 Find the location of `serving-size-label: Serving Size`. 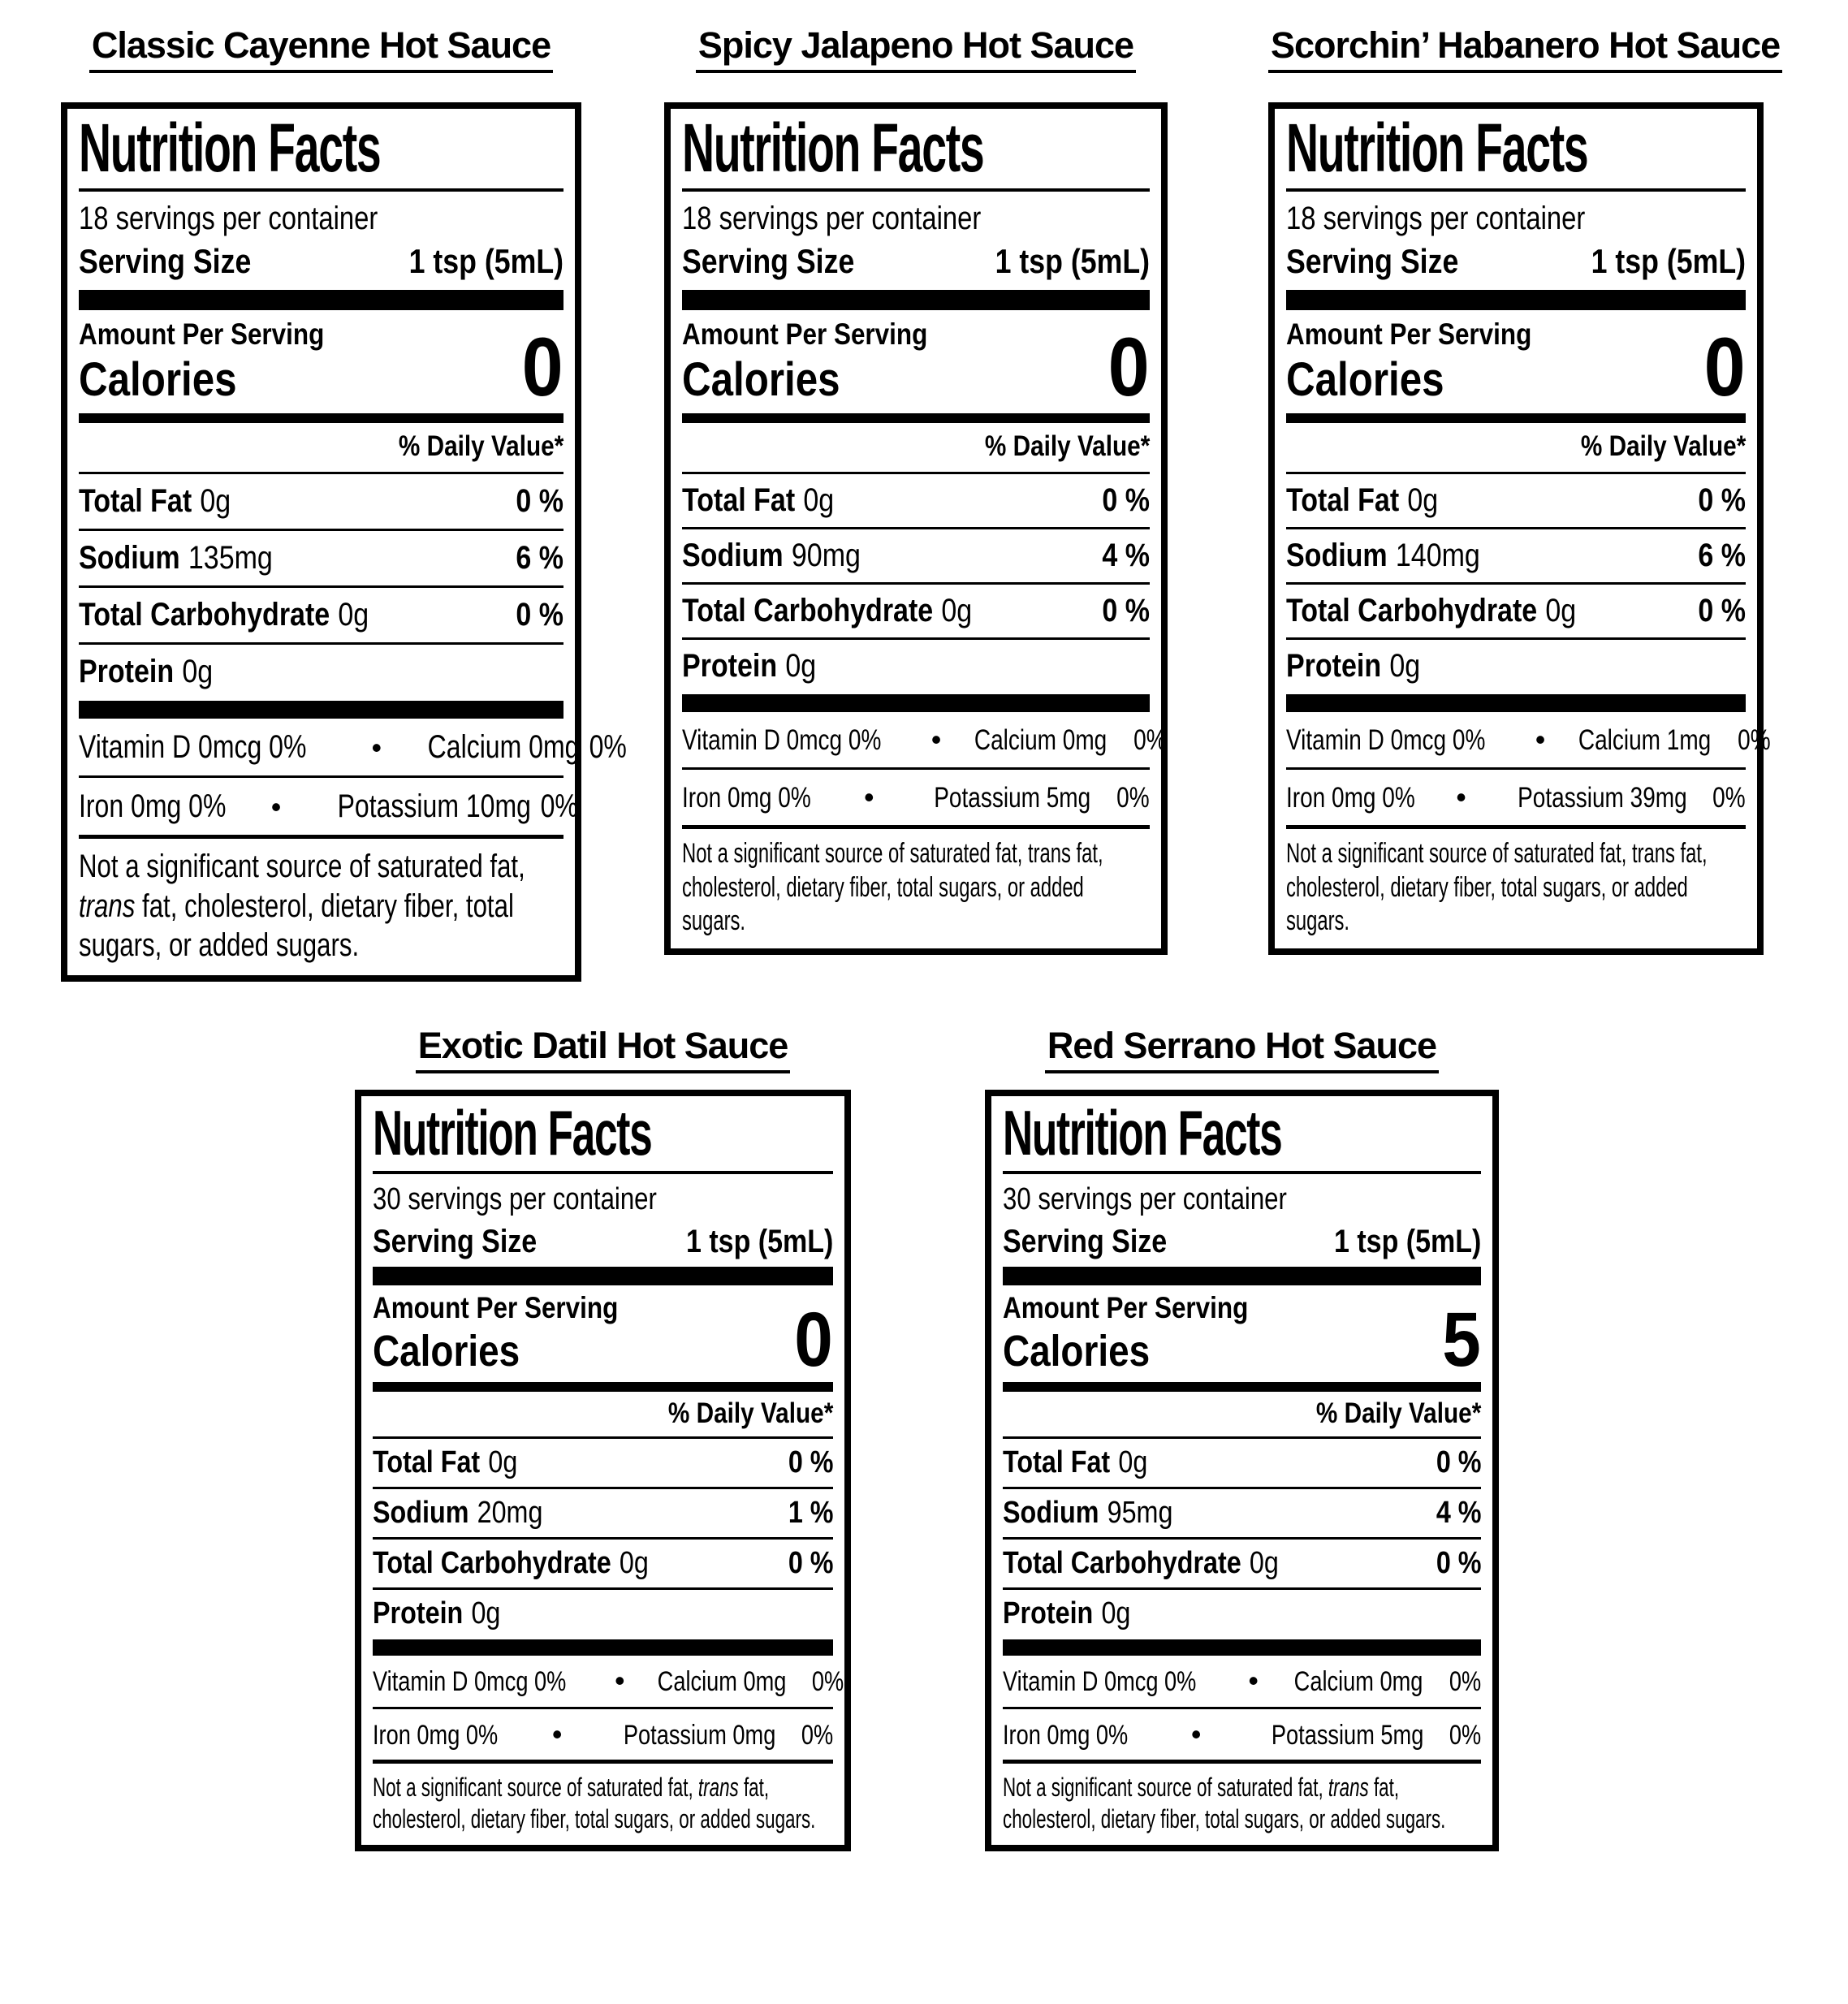

serving-size-label: Serving Size is located at coordinates (1085, 1241).